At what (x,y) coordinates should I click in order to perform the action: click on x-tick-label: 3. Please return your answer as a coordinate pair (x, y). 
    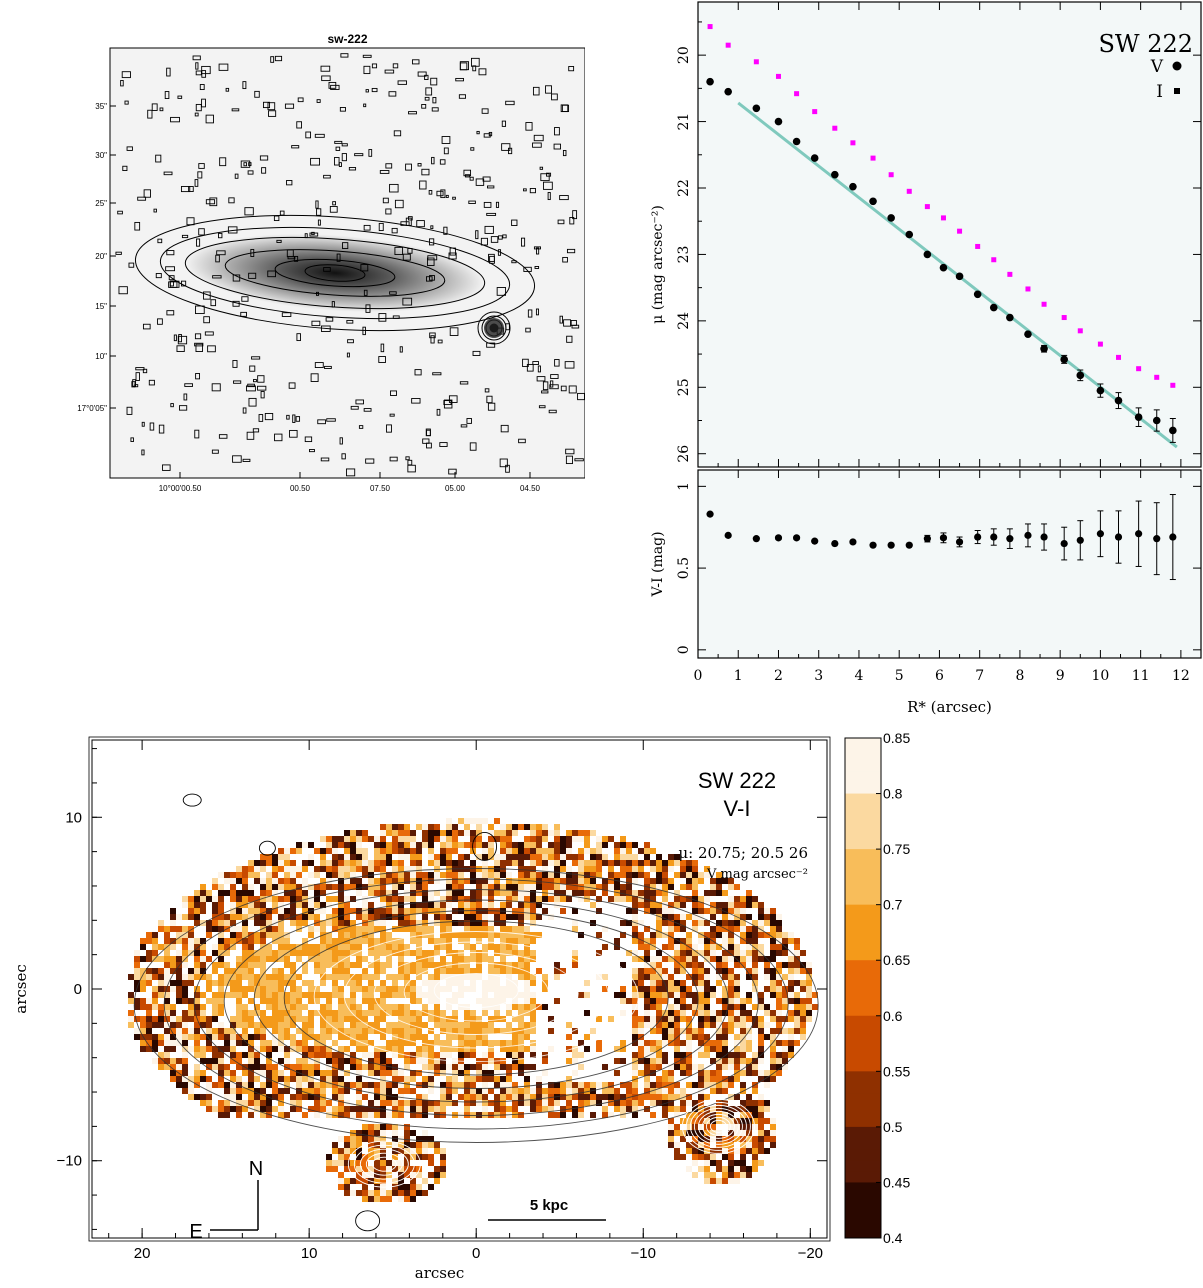
    Looking at the image, I should click on (818, 676).